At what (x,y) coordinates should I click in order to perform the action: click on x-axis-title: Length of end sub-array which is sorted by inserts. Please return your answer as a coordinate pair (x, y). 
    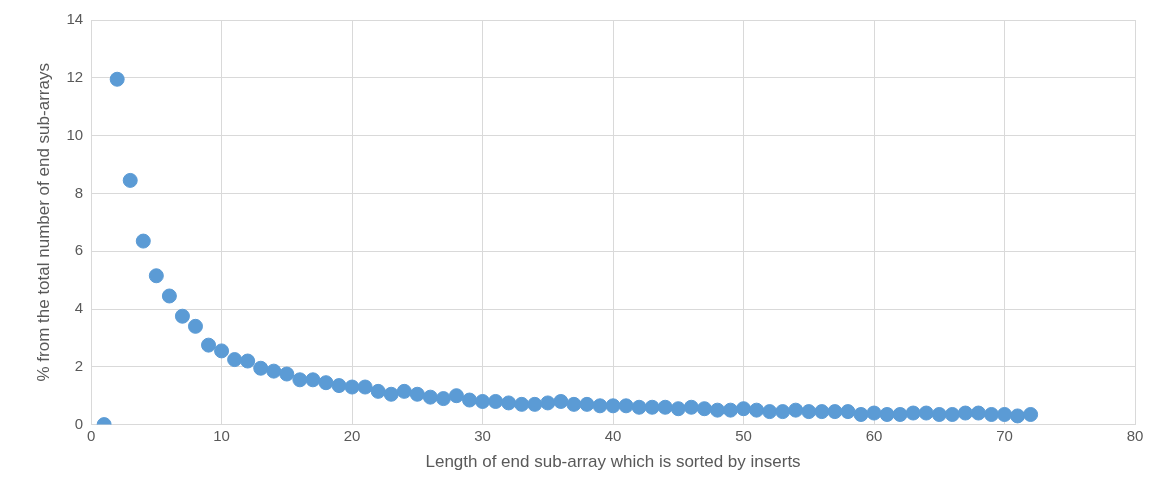
    Looking at the image, I should click on (613, 462).